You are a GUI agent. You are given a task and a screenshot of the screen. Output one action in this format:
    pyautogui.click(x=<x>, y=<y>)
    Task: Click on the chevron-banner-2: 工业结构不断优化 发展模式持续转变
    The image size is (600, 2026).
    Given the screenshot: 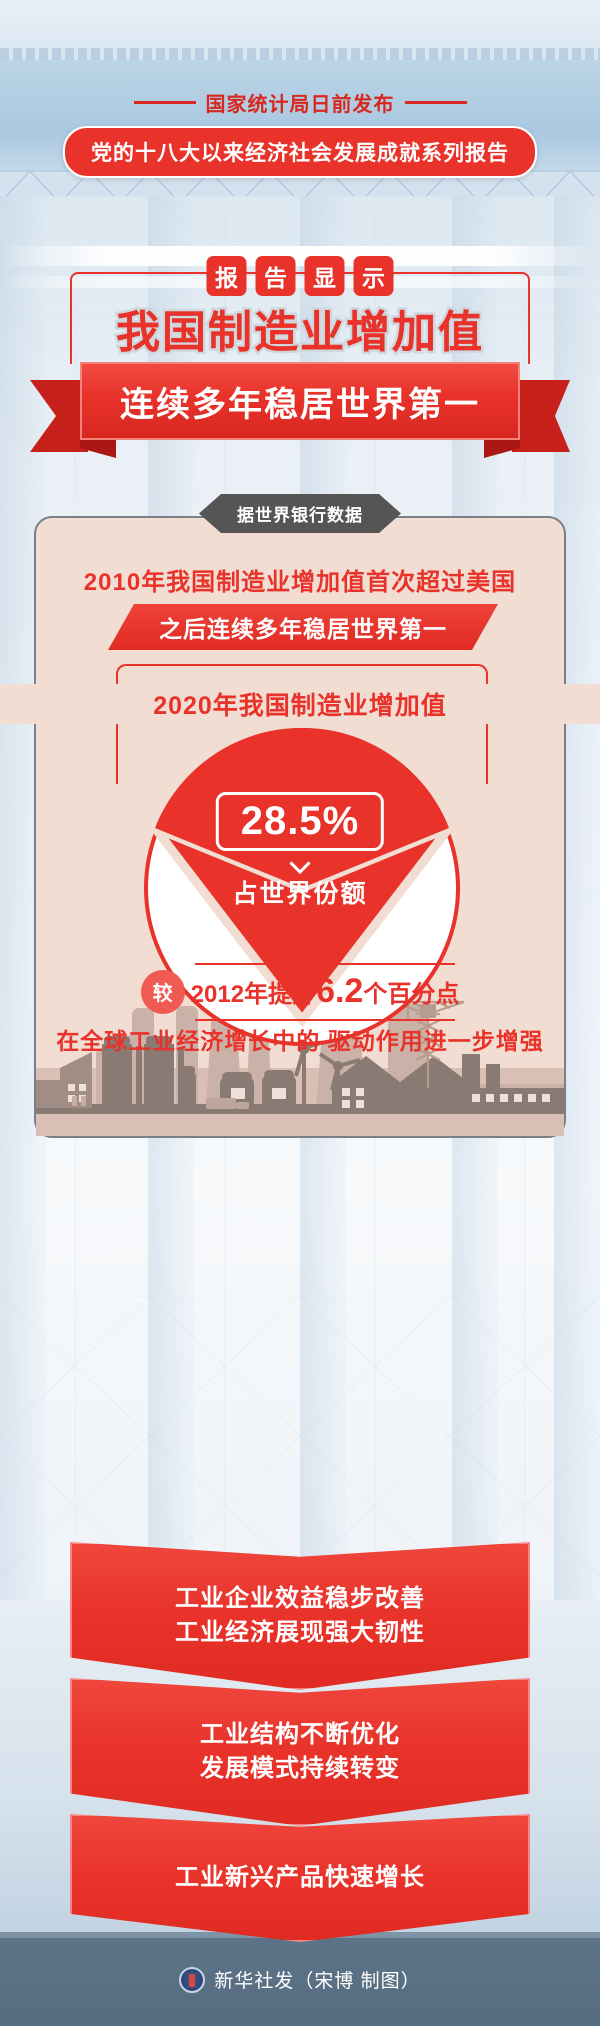 What is the action you would take?
    pyautogui.click(x=300, y=1752)
    